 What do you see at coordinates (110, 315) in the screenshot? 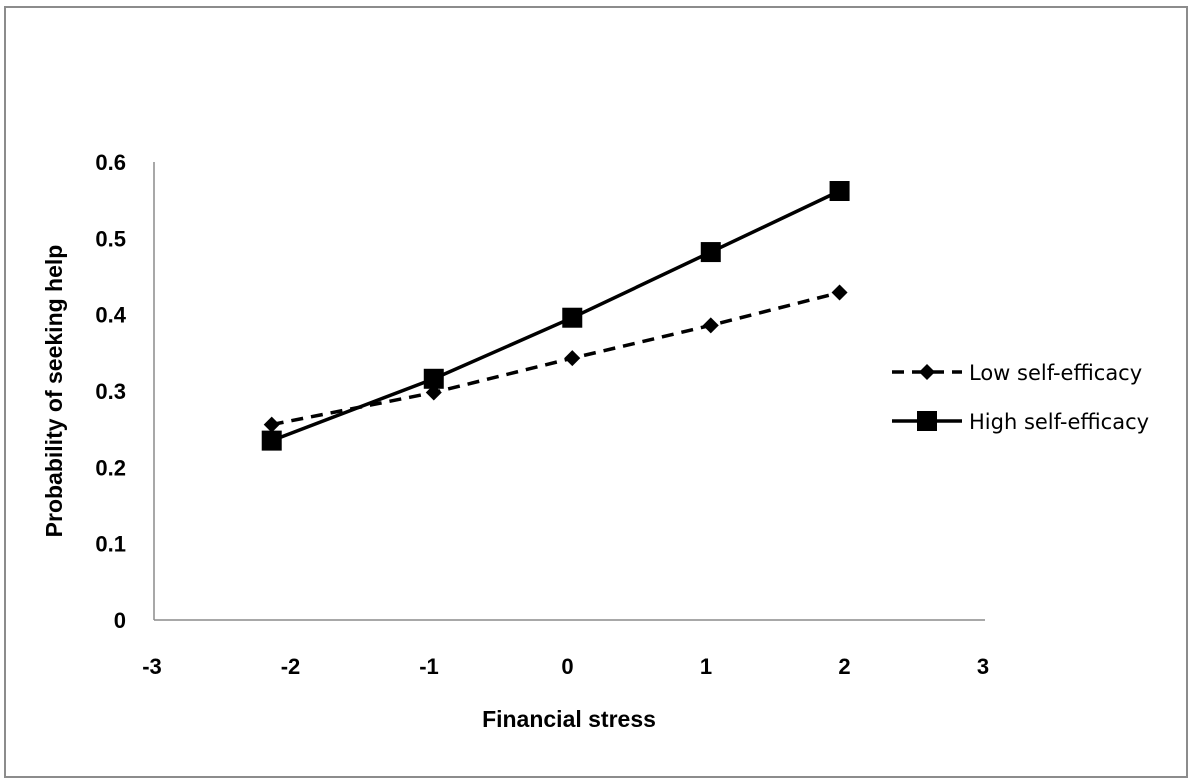
I see `y-tick-label: 0.4` at bounding box center [110, 315].